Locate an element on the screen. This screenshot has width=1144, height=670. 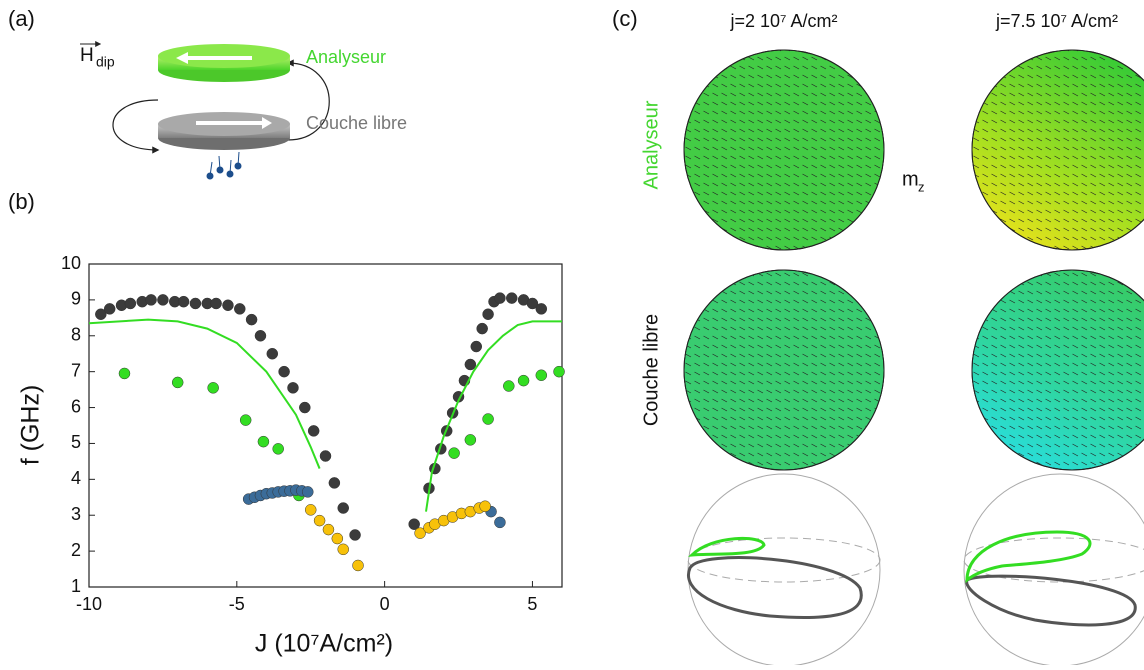
stack-diagram is located at coordinates (205, 110).